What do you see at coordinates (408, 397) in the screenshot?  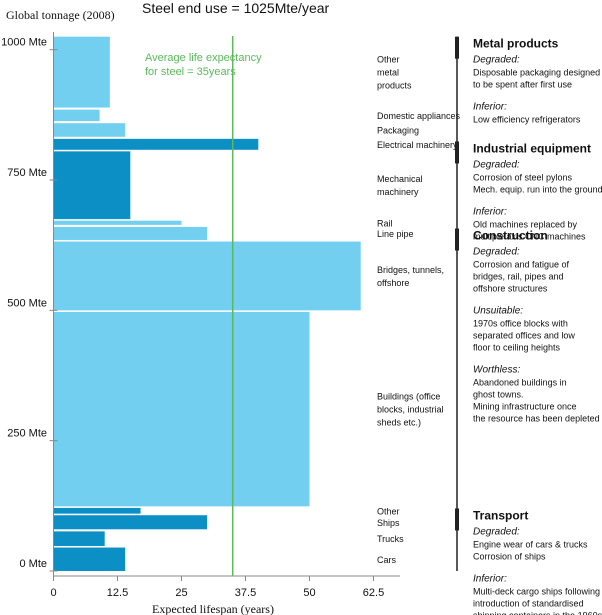 I see `category-label: Buildings (office` at bounding box center [408, 397].